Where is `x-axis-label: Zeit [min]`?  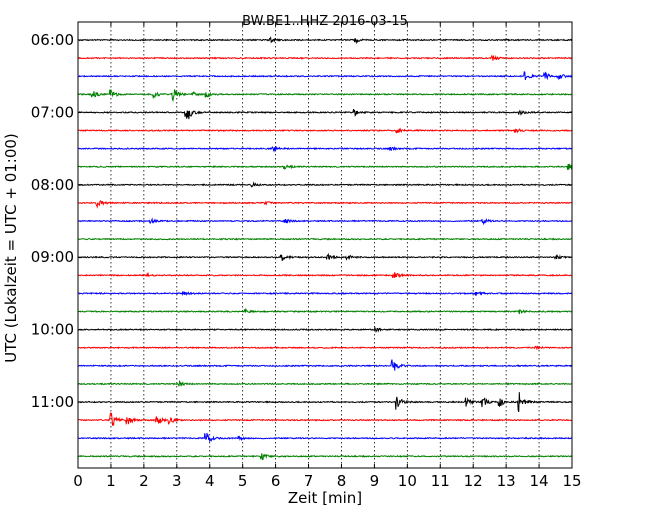
x-axis-label: Zeit [min] is located at coordinates (325, 498).